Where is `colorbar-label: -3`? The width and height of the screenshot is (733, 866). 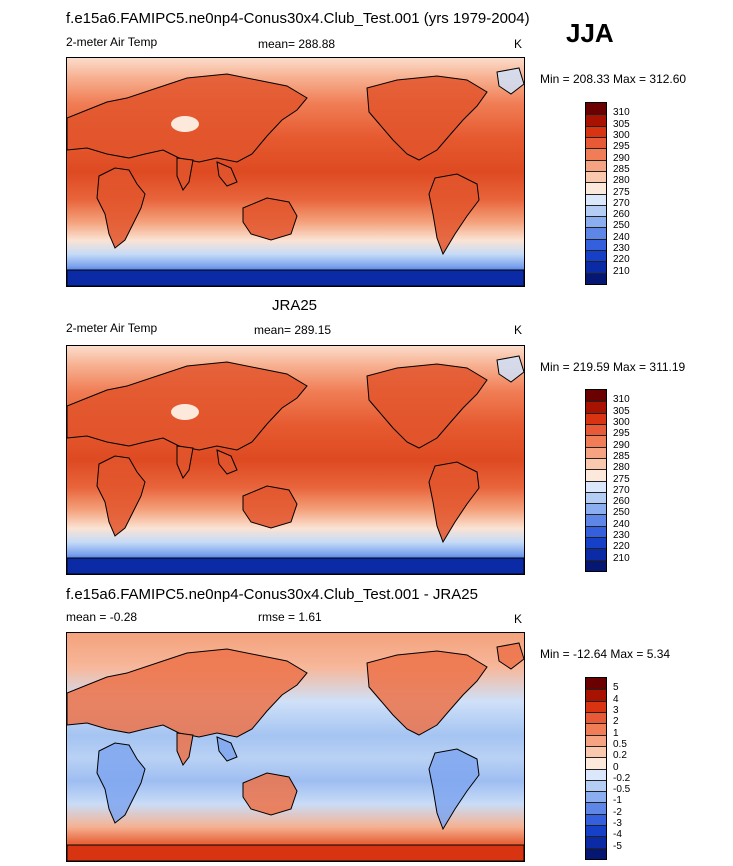
colorbar-label: -3 is located at coordinates (617, 824).